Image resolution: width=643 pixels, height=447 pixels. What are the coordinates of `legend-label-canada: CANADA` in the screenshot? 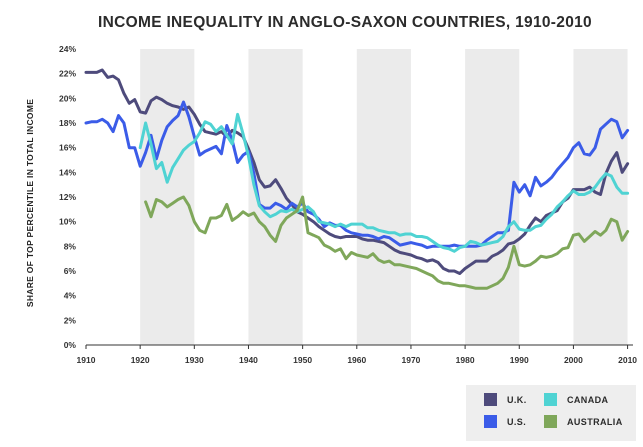 It's located at (587, 400).